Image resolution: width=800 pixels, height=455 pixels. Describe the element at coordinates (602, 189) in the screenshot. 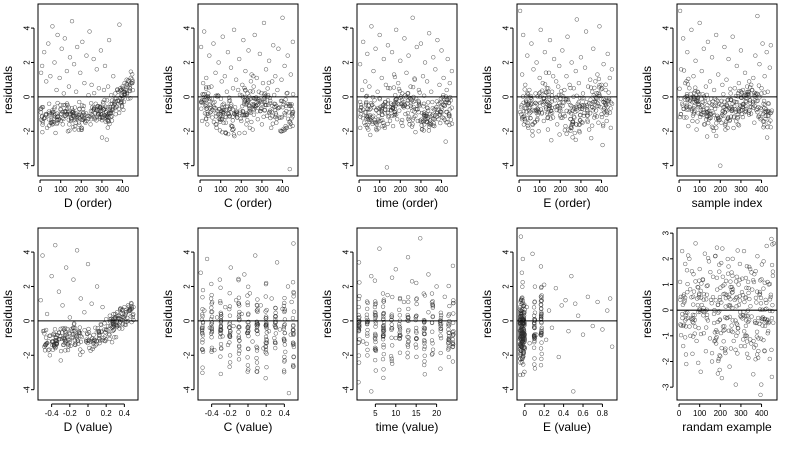

I see `x-tick-label: 400` at that location.